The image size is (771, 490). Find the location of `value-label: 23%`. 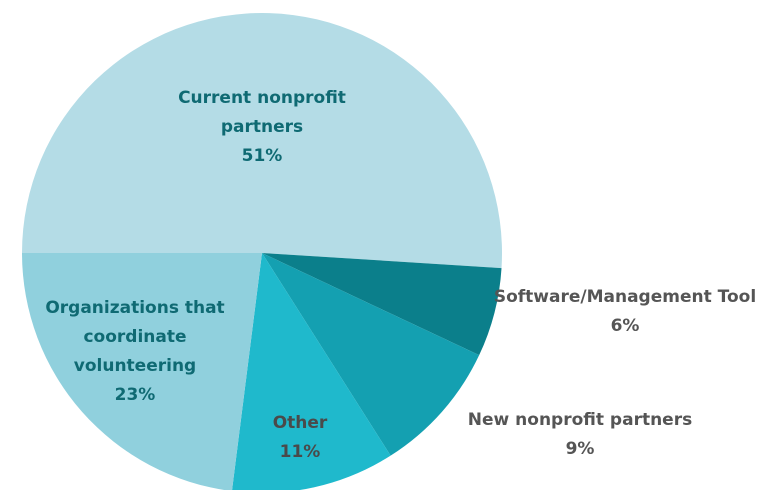

value-label: 23% is located at coordinates (135, 395).